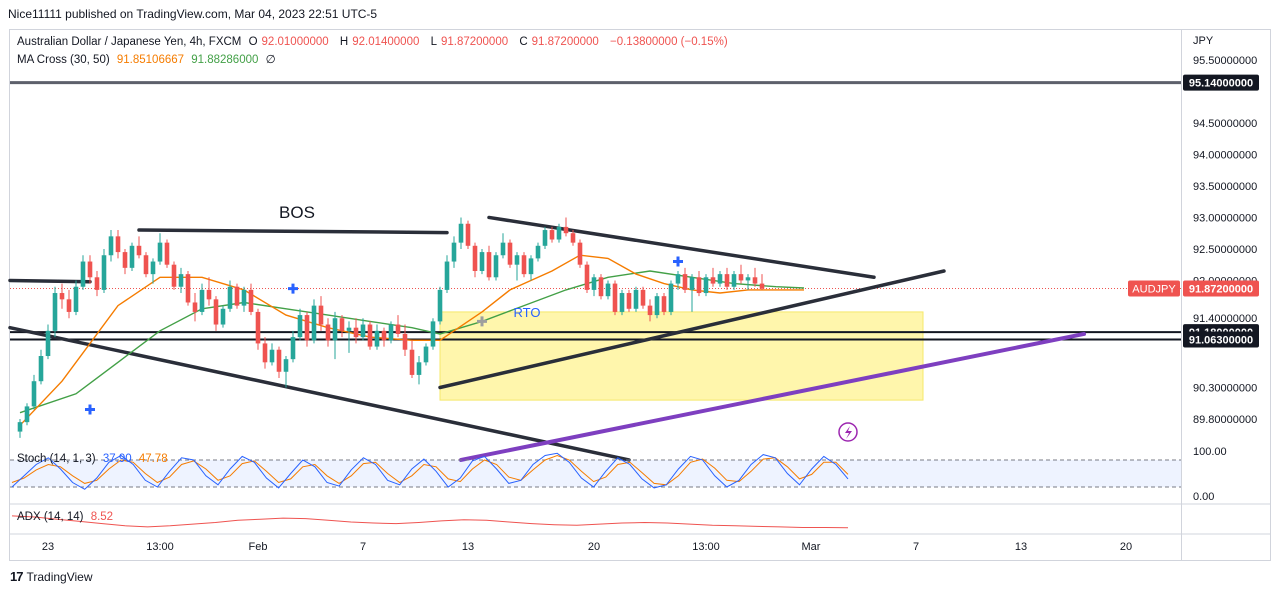 The height and width of the screenshot is (595, 1280). What do you see at coordinates (1203, 497) in the screenshot?
I see `stoch-tick-label: 0.00` at bounding box center [1203, 497].